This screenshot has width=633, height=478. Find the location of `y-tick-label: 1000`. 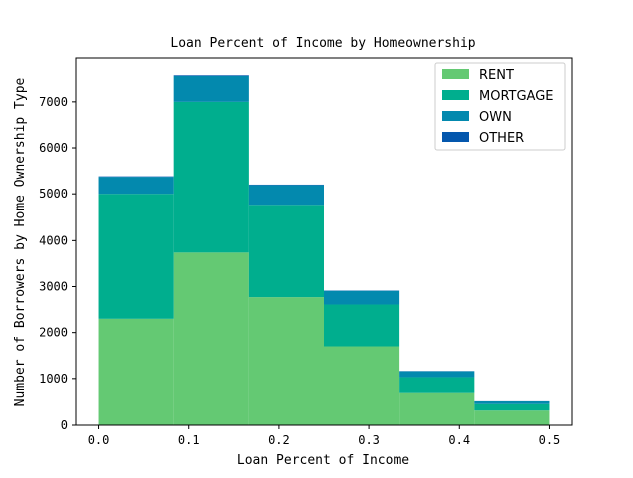

y-tick-label: 1000 is located at coordinates (53, 379).